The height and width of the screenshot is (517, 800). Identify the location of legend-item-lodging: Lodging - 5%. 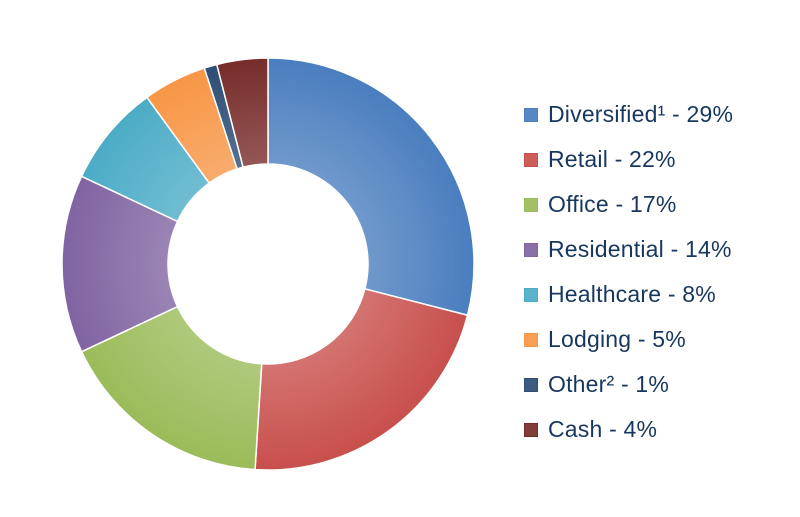
(628, 339).